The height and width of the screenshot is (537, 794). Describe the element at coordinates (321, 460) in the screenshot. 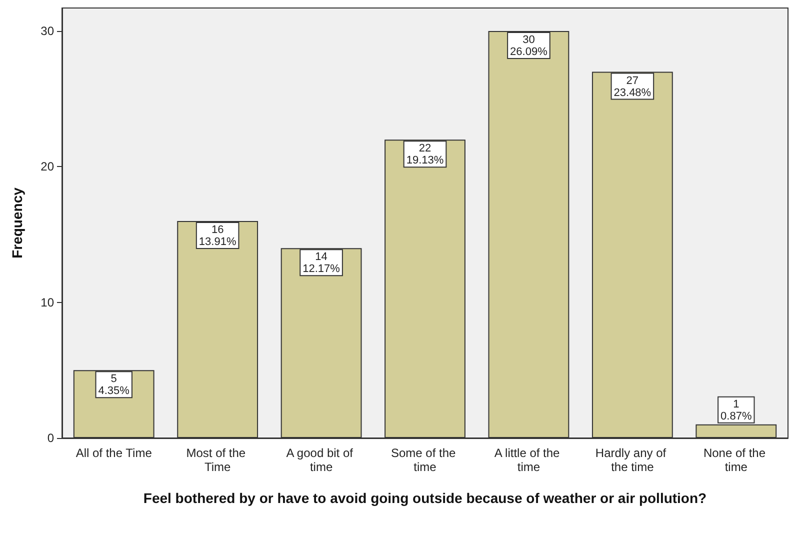

I see `x-tick-label: A good bit of time` at that location.